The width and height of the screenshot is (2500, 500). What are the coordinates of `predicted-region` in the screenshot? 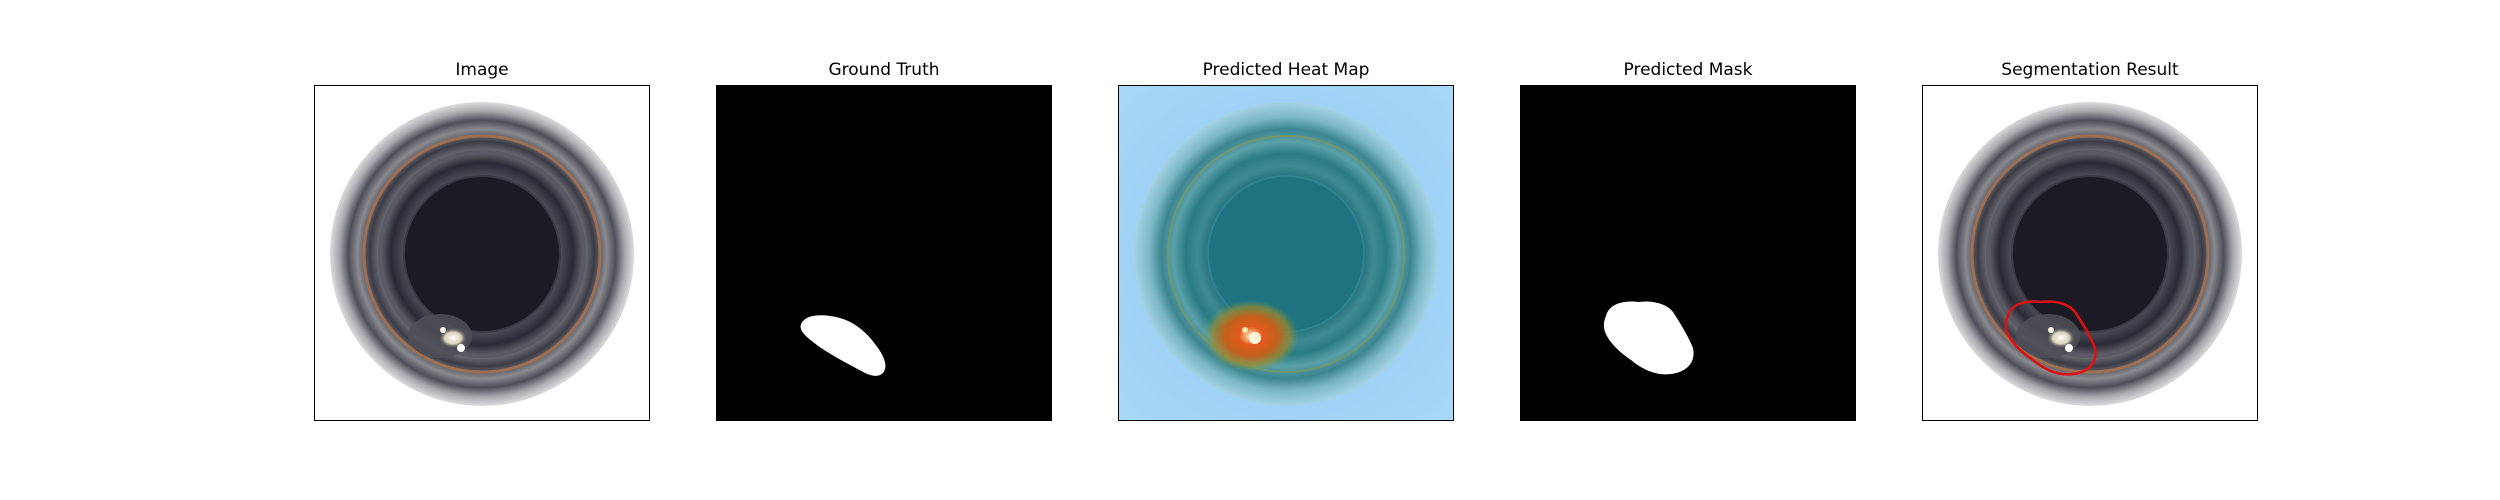 It's located at (1648, 338).